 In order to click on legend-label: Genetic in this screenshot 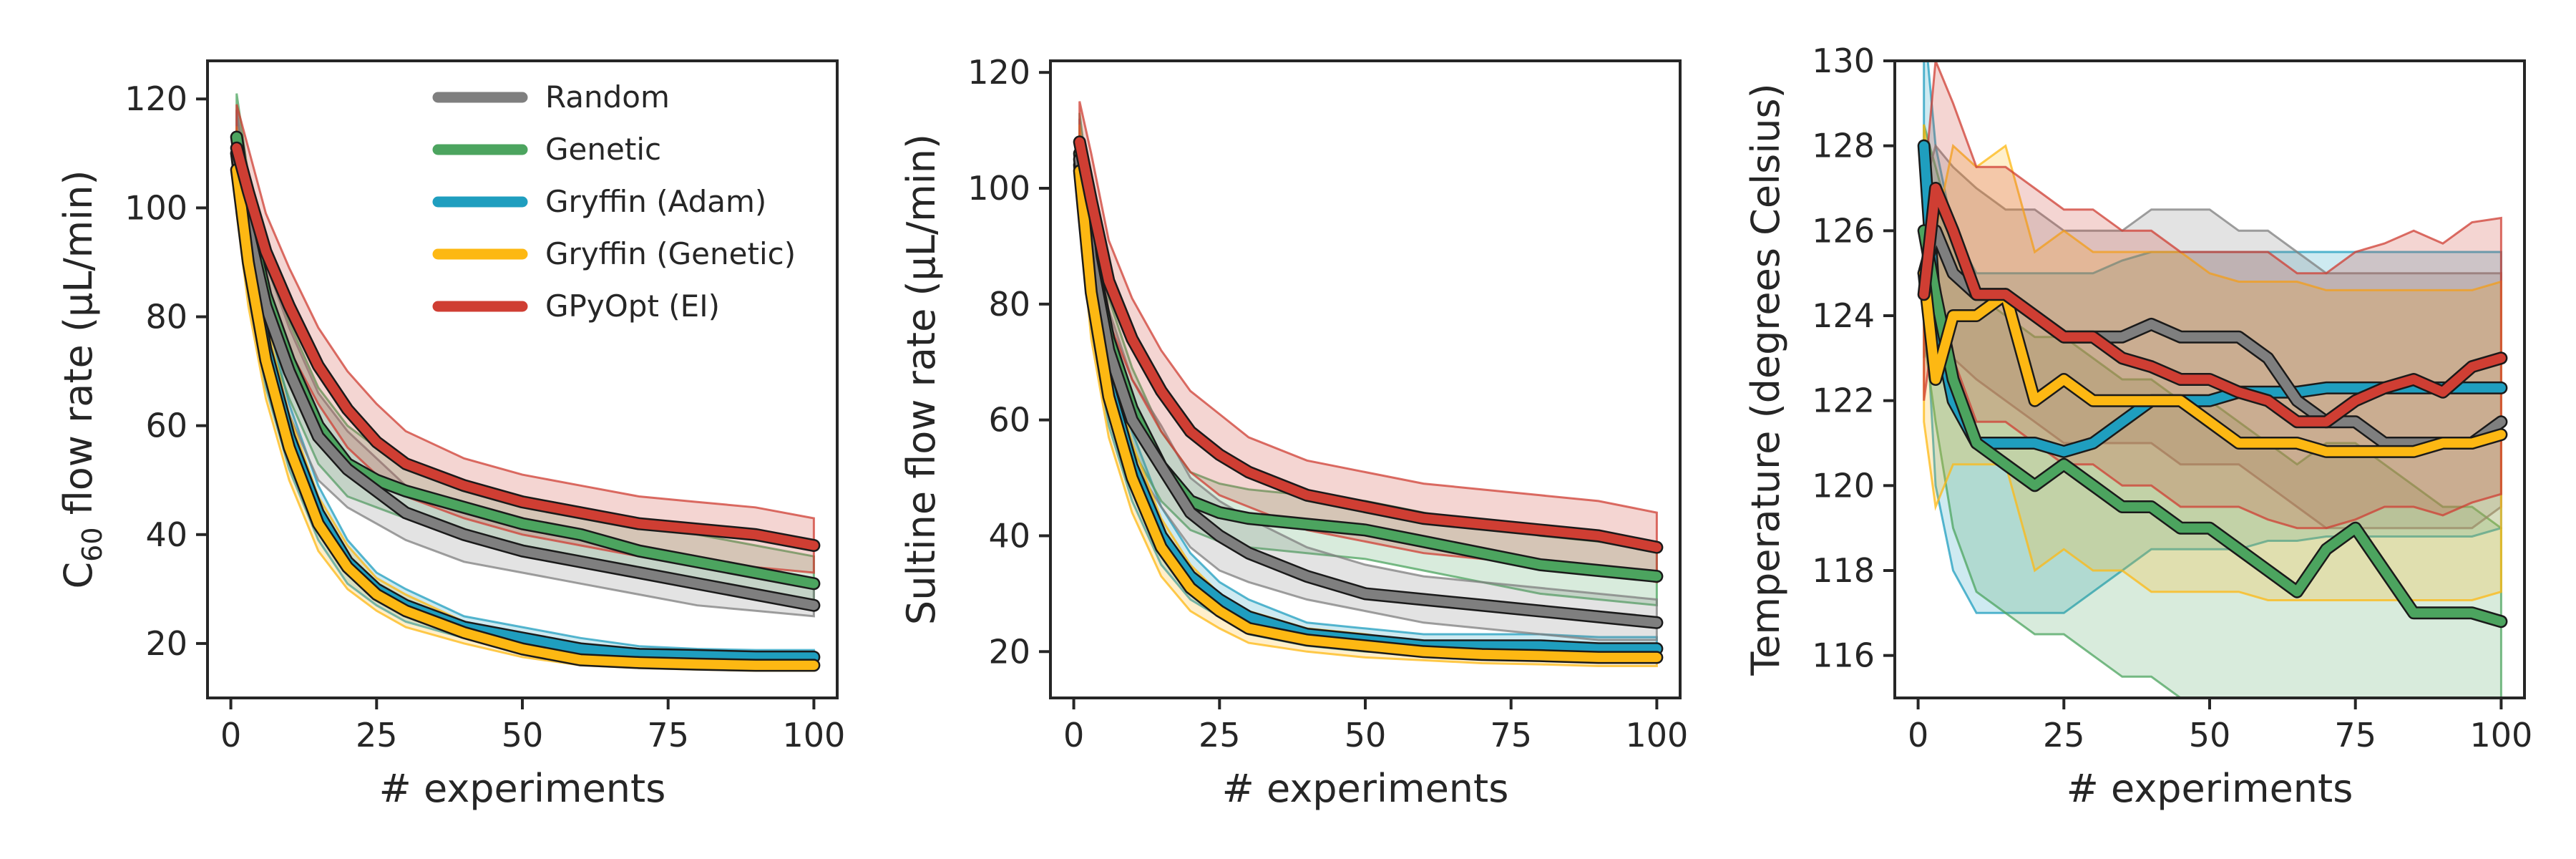, I will do `click(603, 149)`.